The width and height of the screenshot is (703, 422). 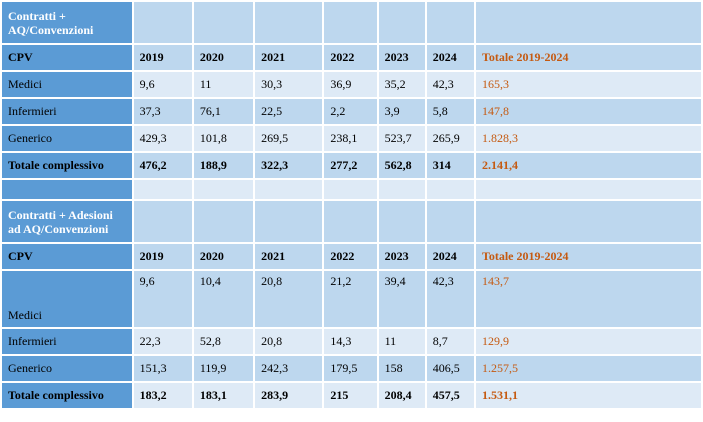 I want to click on cell: 76,1, so click(x=223, y=111).